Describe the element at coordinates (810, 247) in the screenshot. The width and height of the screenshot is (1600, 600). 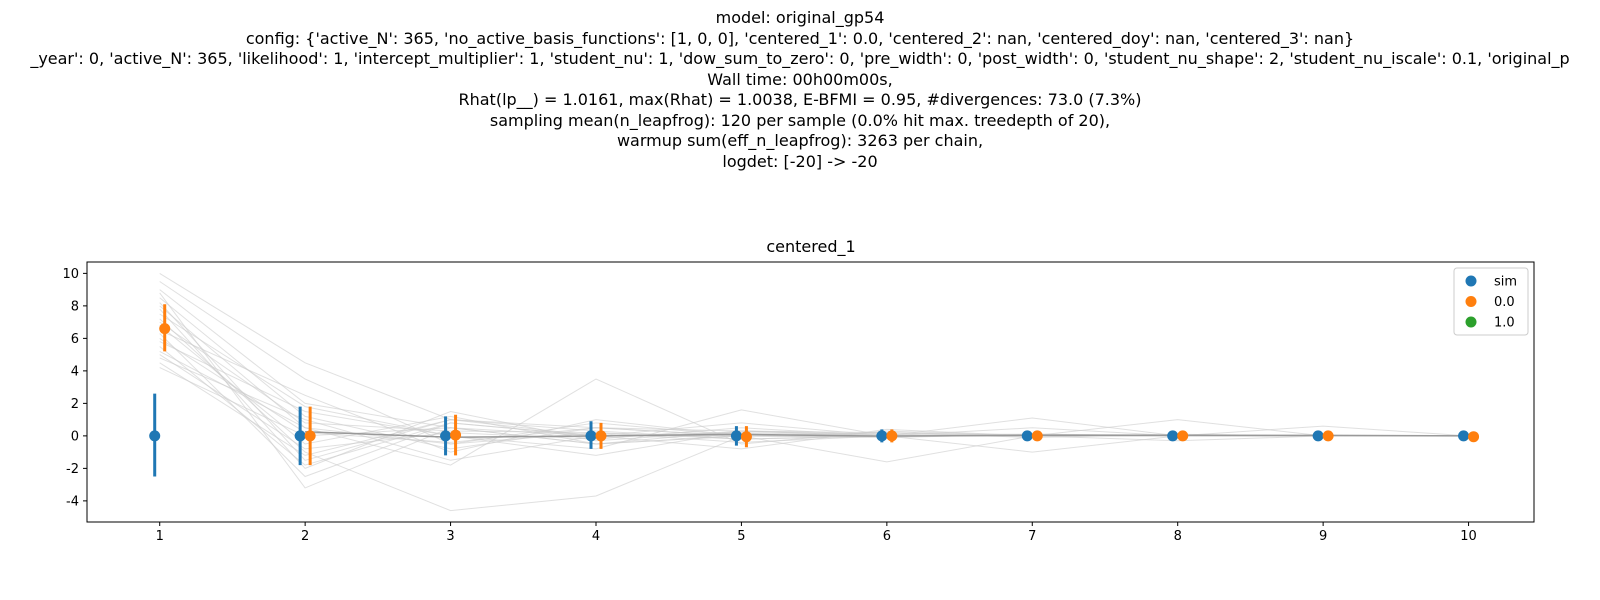
I see `axes-title: centered_1` at that location.